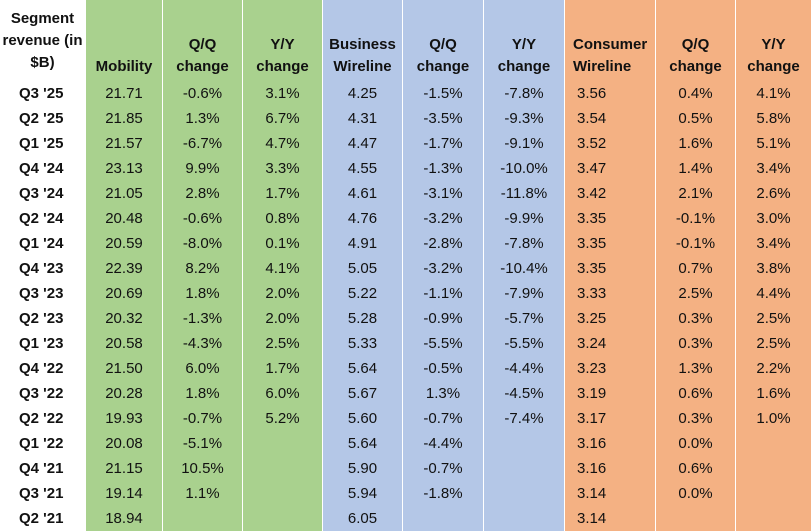 The image size is (812, 531). Describe the element at coordinates (363, 318) in the screenshot. I see `business-value: 5.28` at that location.